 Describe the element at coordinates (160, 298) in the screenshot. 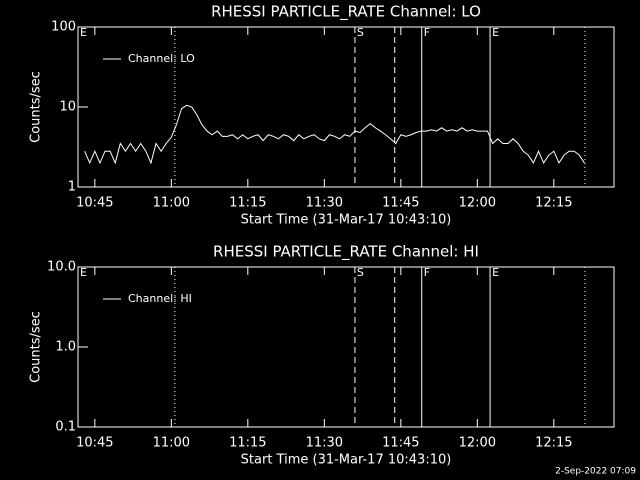

I see `legend-label: Channel: HI` at that location.